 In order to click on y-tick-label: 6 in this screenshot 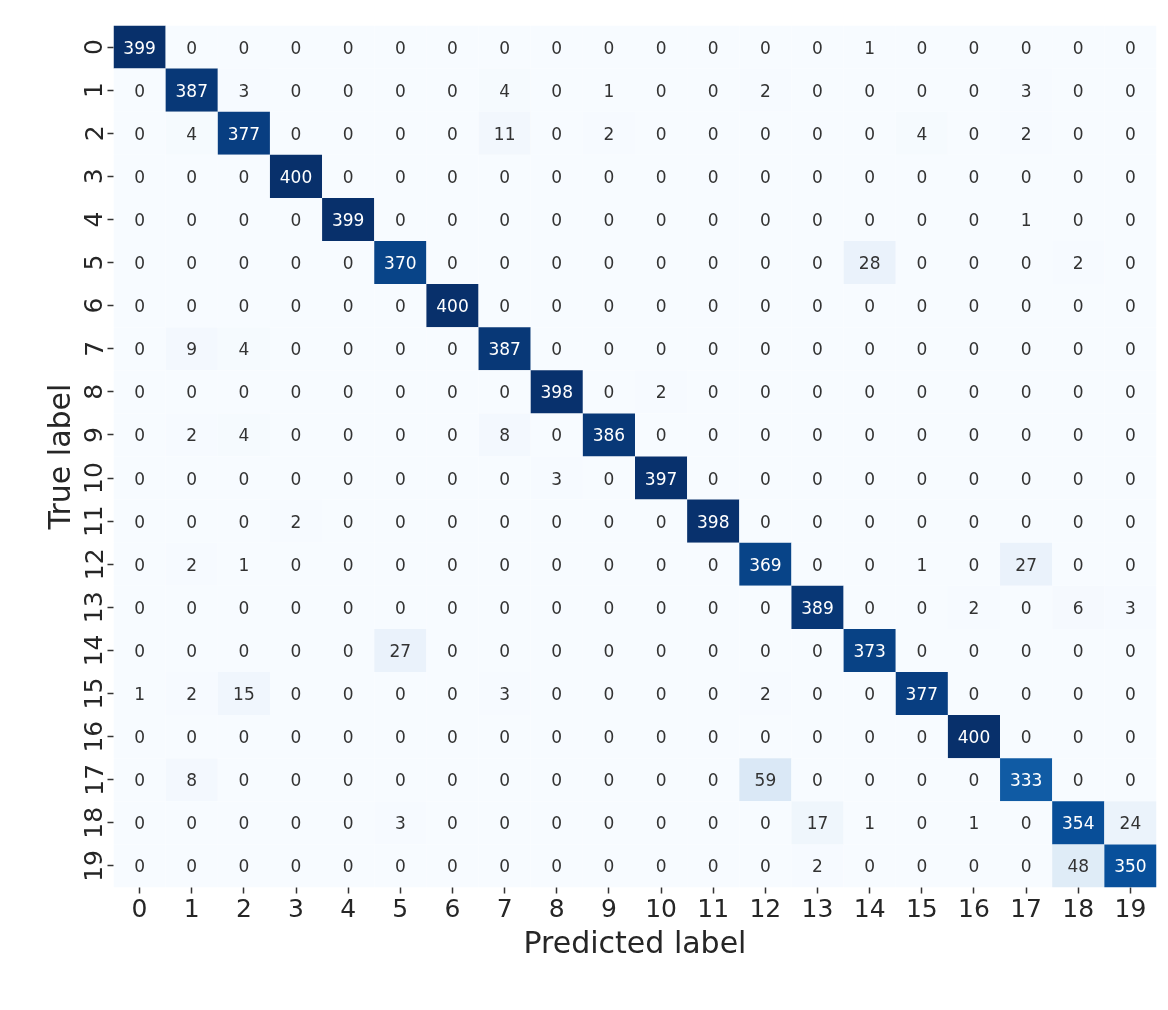, I will do `click(94, 305)`.